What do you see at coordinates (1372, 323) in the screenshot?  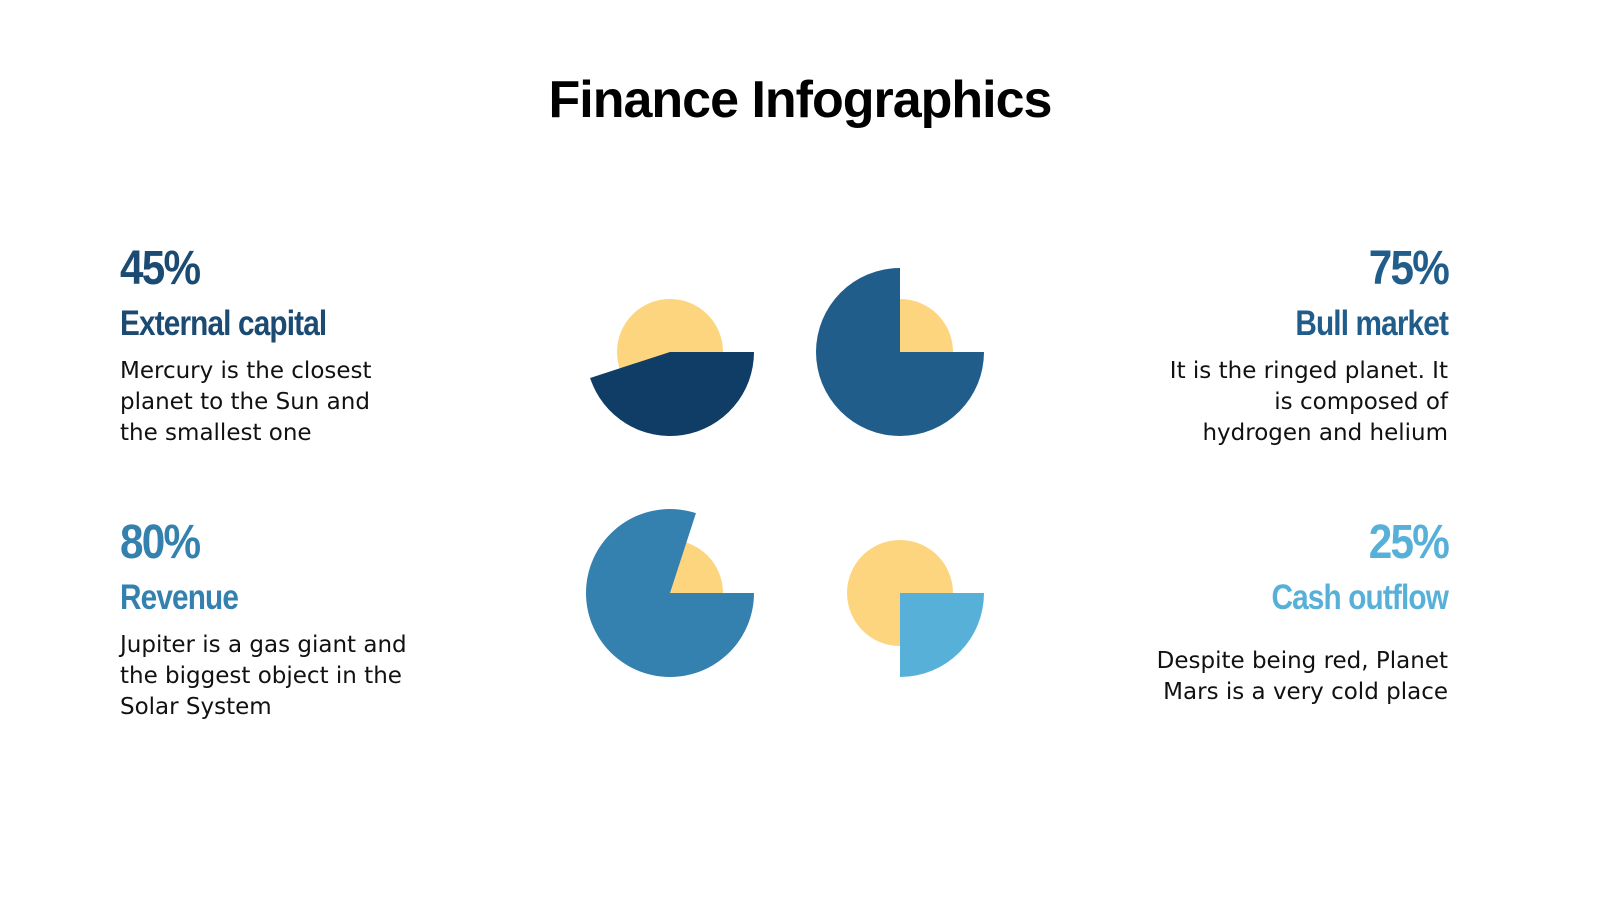 I see `stat-label: Bull market` at bounding box center [1372, 323].